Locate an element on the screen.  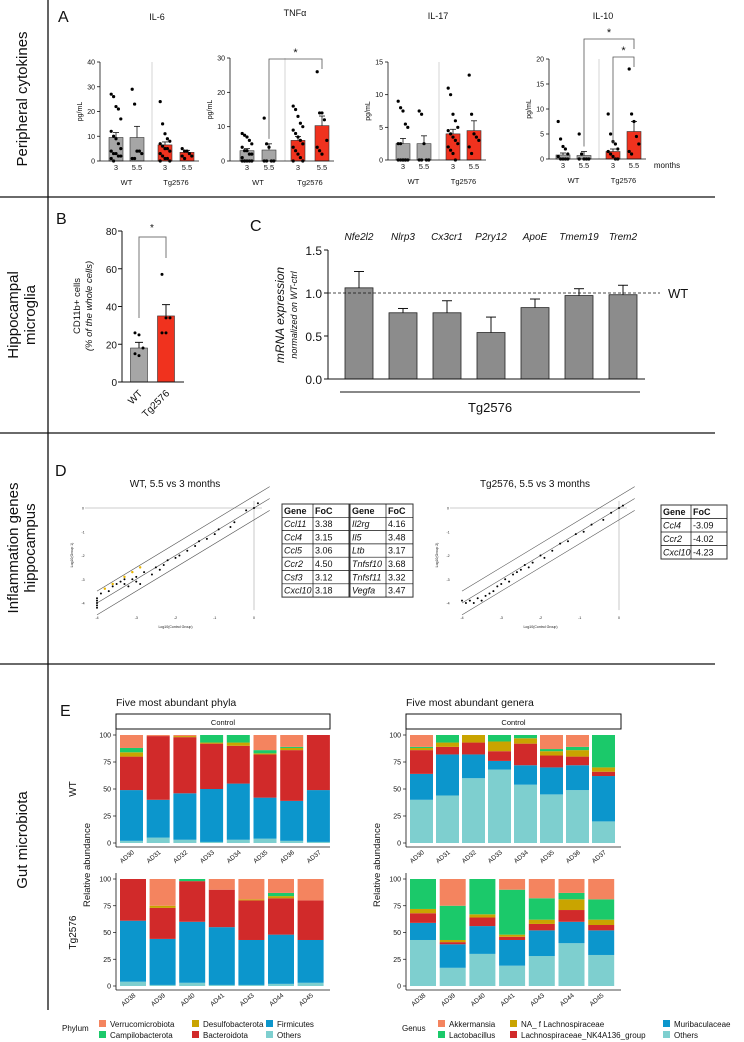
section-label: hippocampus is located at coordinates (30, 547).